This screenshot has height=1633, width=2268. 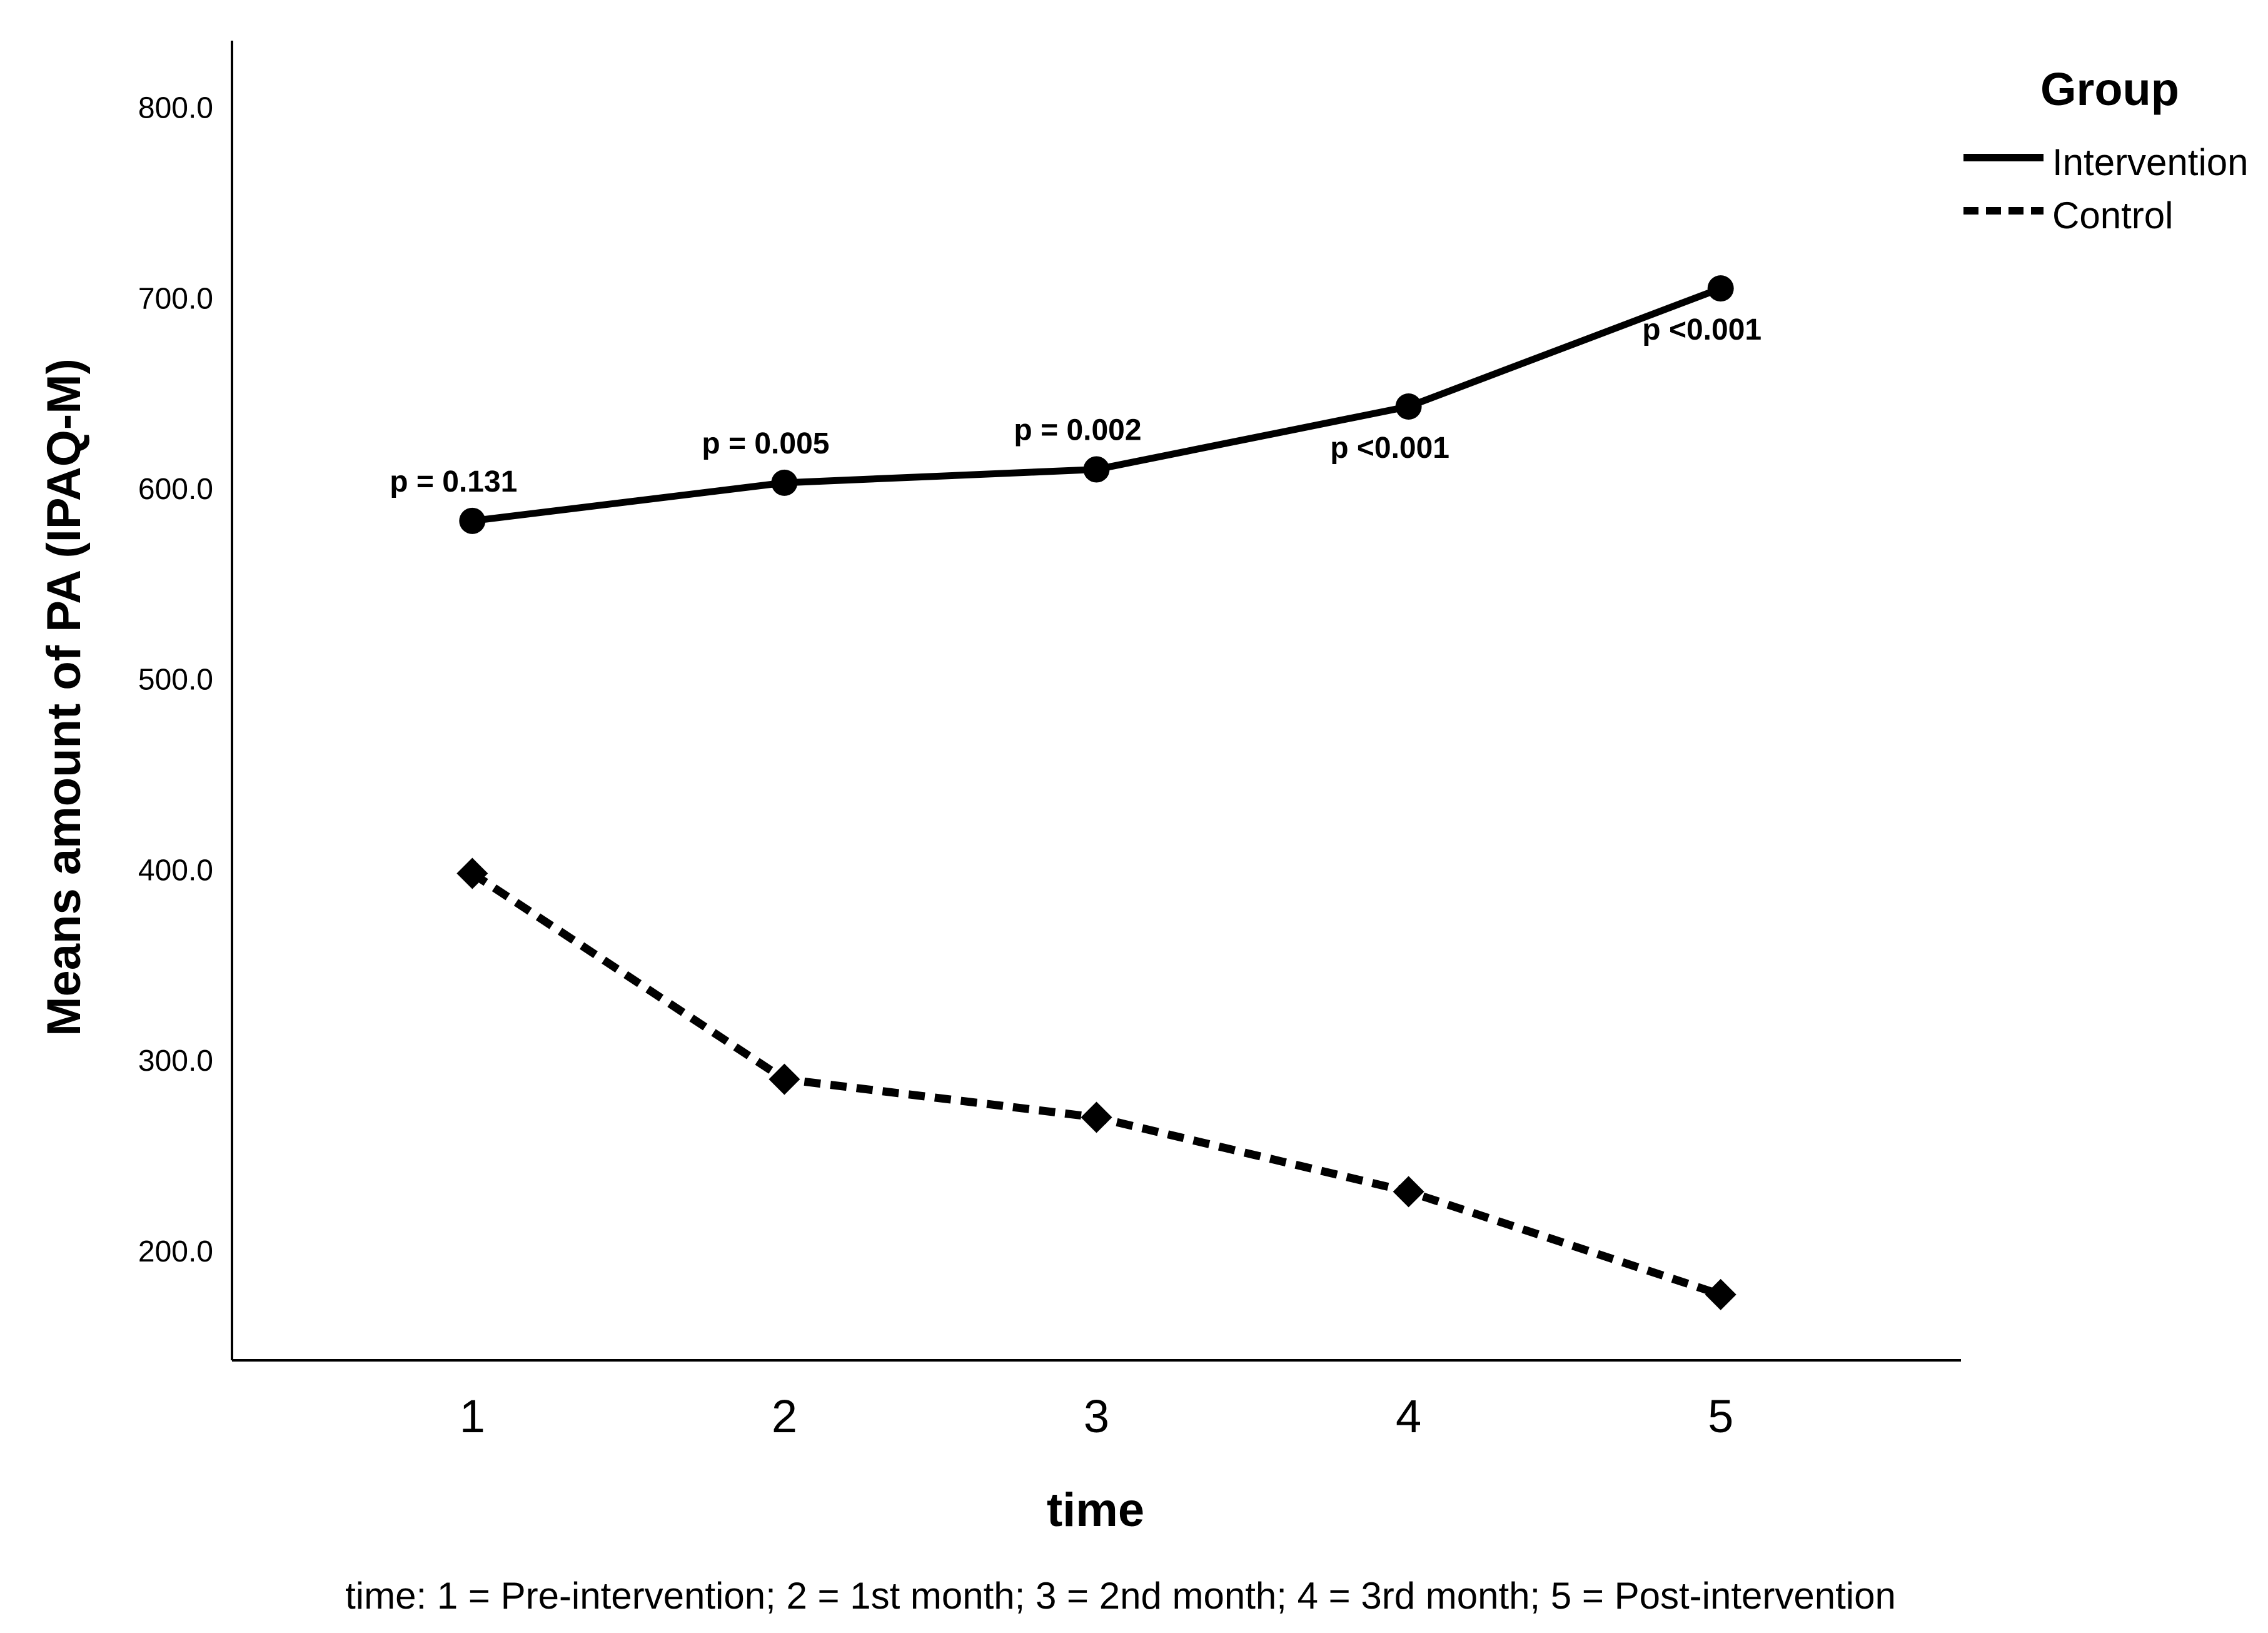 What do you see at coordinates (2109, 89) in the screenshot?
I see `legend-title: Group` at bounding box center [2109, 89].